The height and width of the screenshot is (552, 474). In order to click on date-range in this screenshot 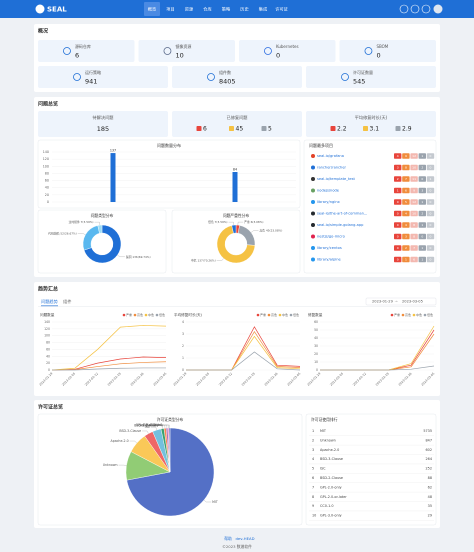, I will do `click(401, 301)`.